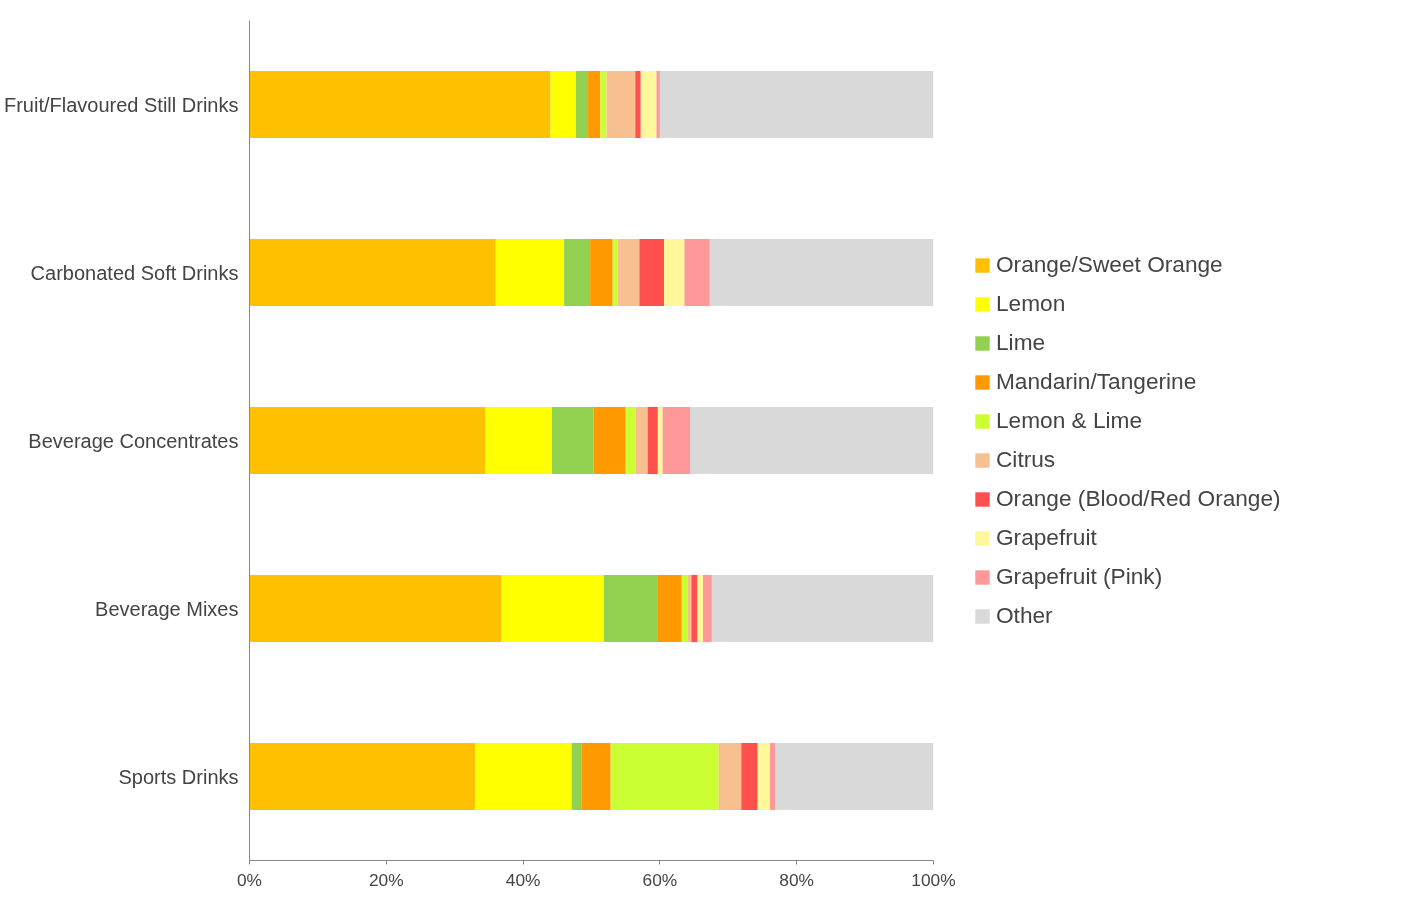 The width and height of the screenshot is (1412, 920). I want to click on legend-label: Mandarin/Tangerine, so click(1096, 381).